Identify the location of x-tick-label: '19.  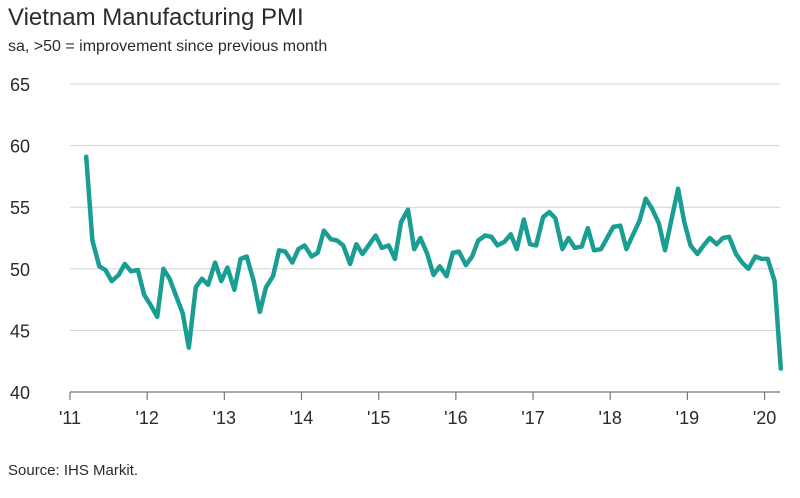
(687, 418).